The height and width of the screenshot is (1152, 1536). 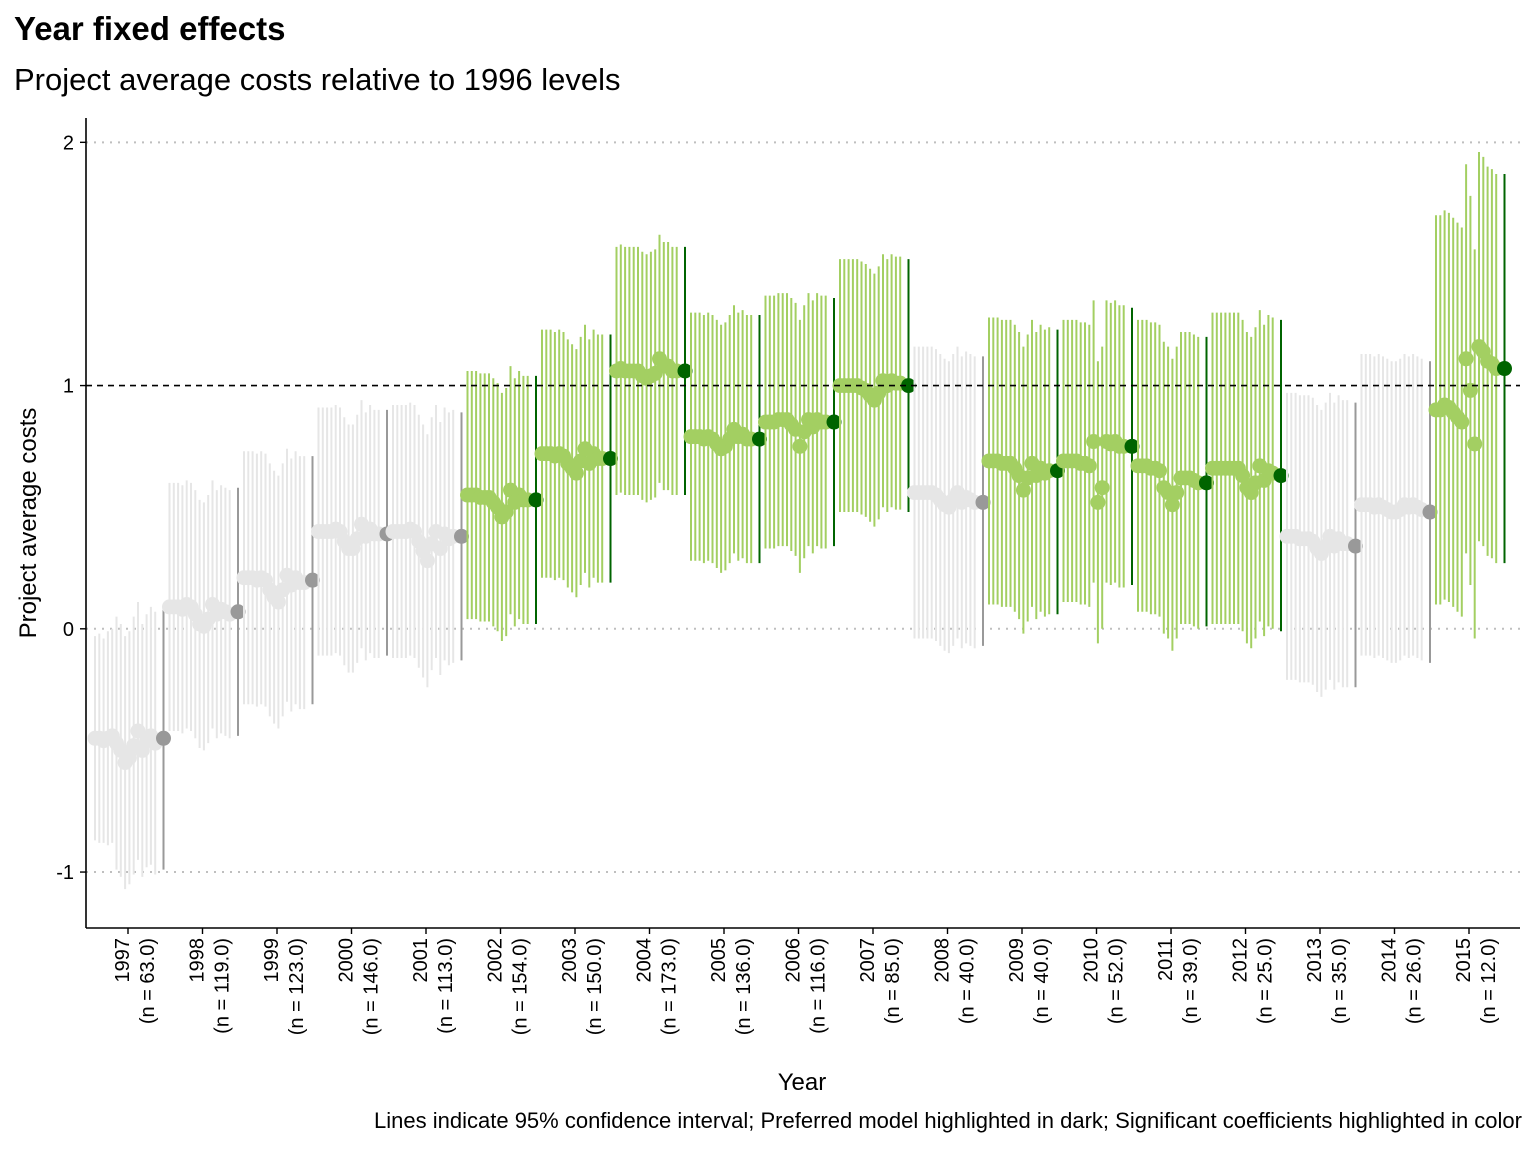 What do you see at coordinates (893, 981) in the screenshot?
I see `x-tick-label-n: (n = 85.0)` at bounding box center [893, 981].